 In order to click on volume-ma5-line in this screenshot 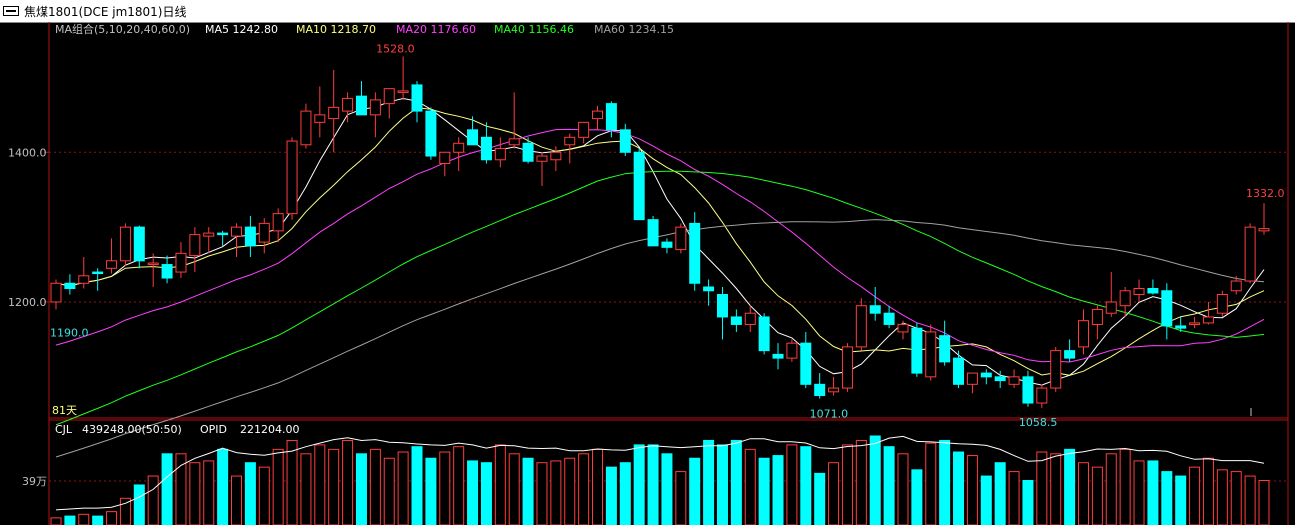, I will do `click(660, 473)`.